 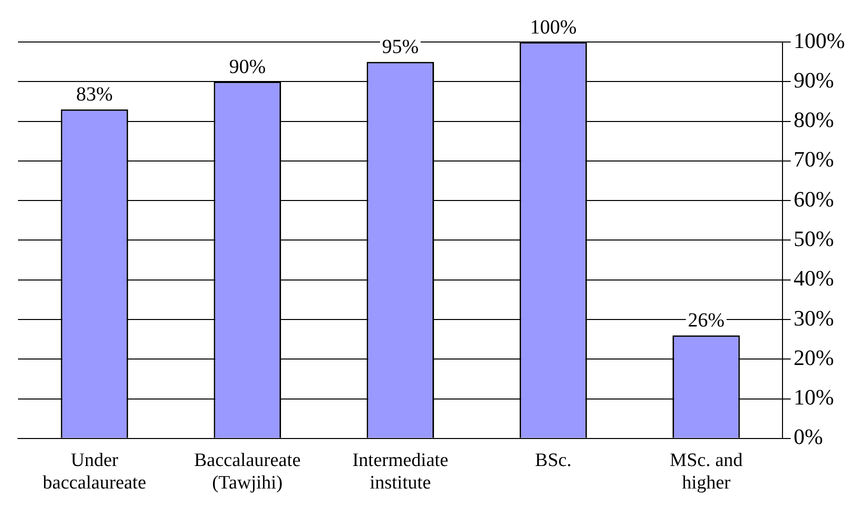 What do you see at coordinates (808, 437) in the screenshot?
I see `y-tick-label: 0%` at bounding box center [808, 437].